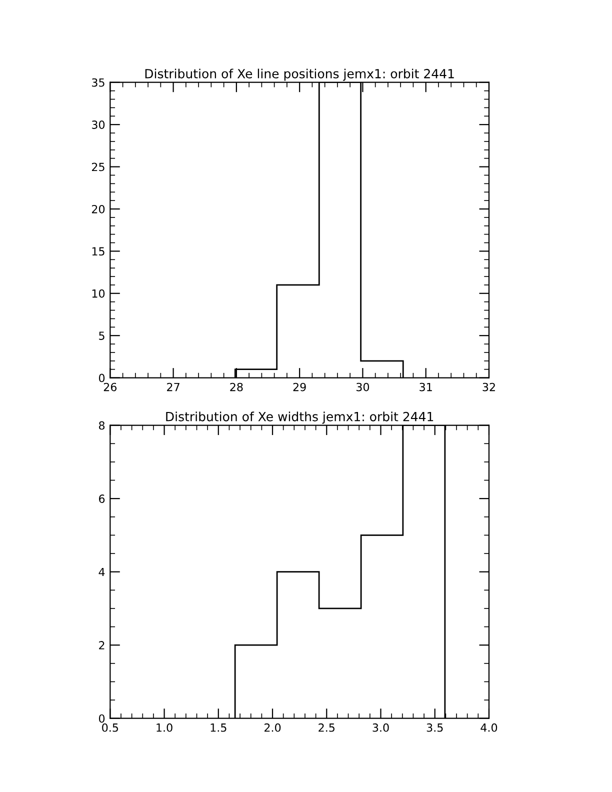  Describe the element at coordinates (98, 82) in the screenshot. I see `y-tick-label: 35` at that location.